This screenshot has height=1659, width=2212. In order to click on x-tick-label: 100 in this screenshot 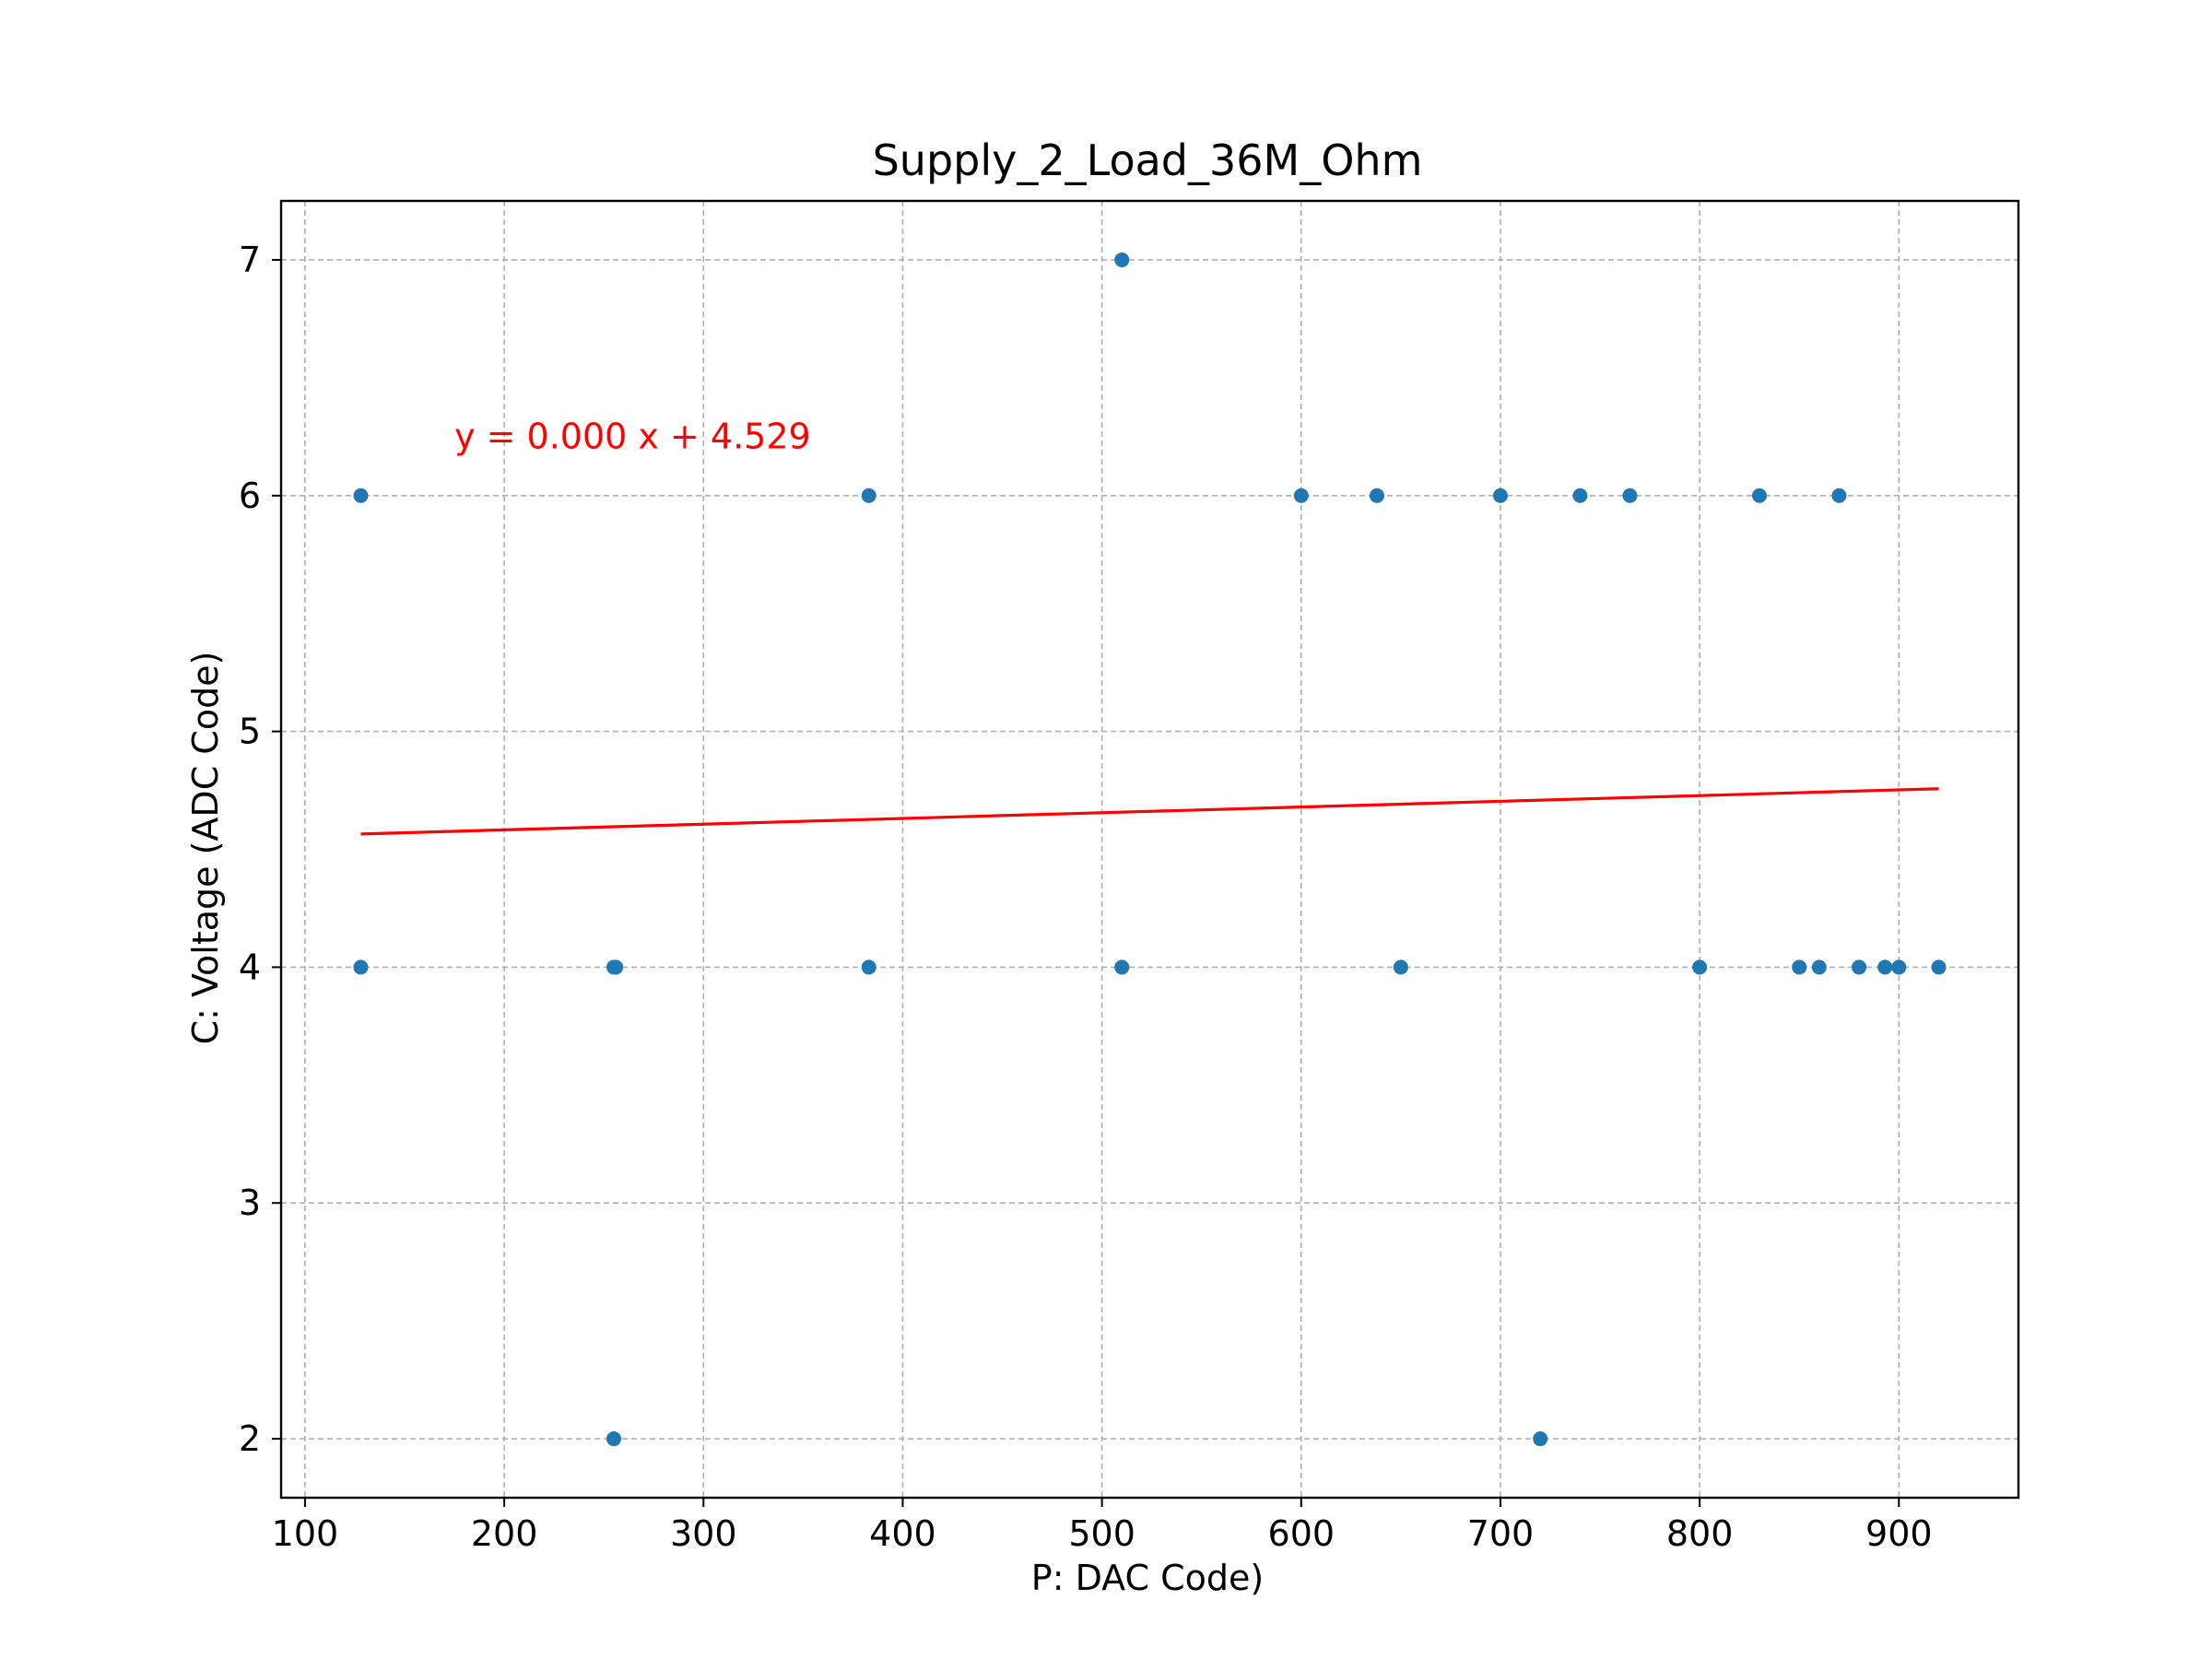, I will do `click(305, 1533)`.